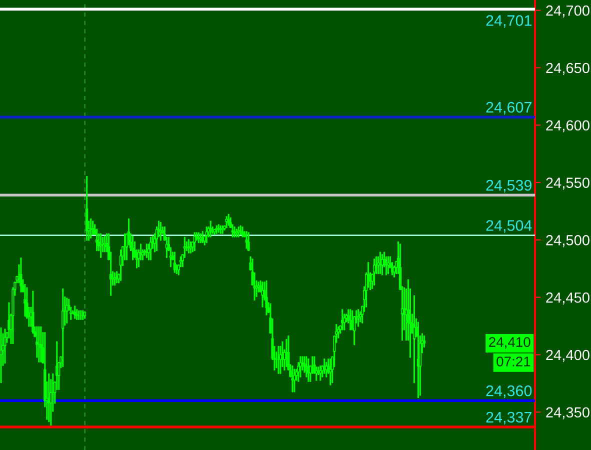 Image resolution: width=591 pixels, height=450 pixels. What do you see at coordinates (568, 126) in the screenshot?
I see `y-tick-label: 24,600` at bounding box center [568, 126].